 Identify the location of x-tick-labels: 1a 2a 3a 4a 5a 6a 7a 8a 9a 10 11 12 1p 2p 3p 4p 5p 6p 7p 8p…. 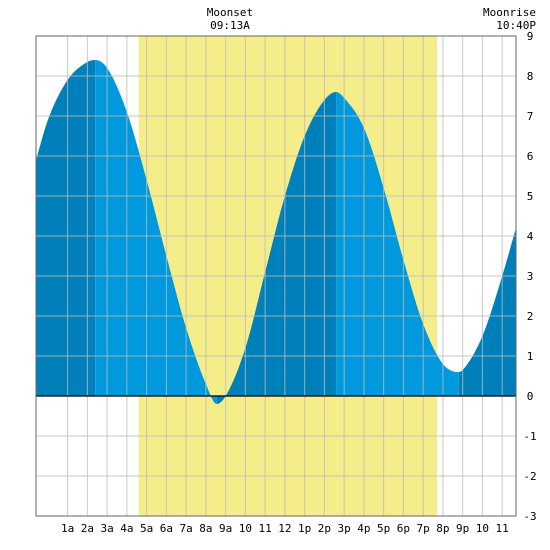
(285, 528).